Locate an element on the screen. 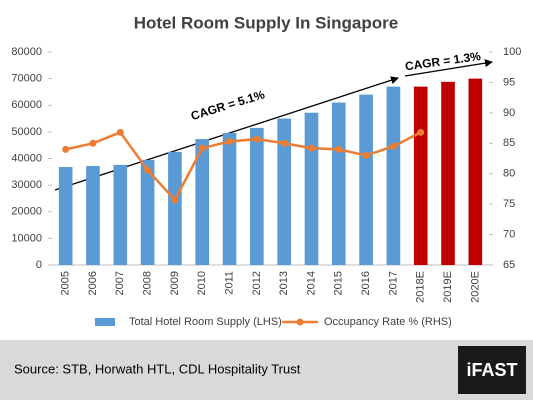 This screenshot has height=405, width=533. x-tick-label: 2020E is located at coordinates (475, 287).